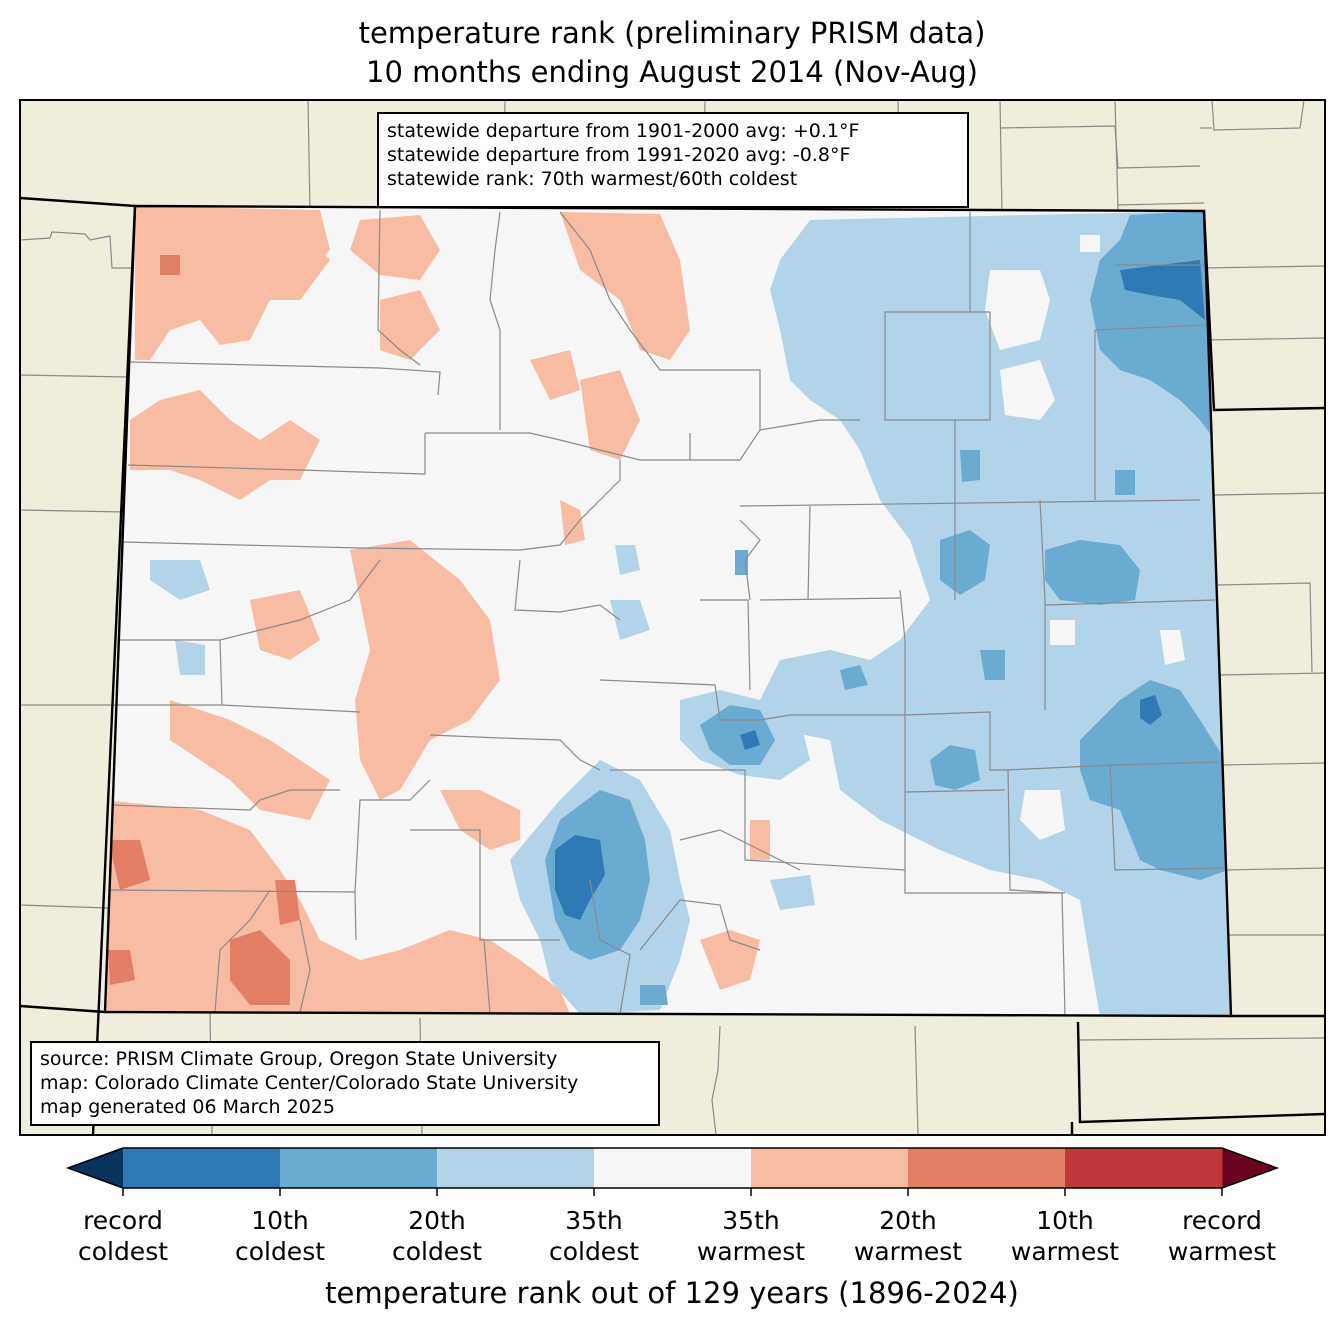 Image resolution: width=1344 pixels, height=1332 pixels. I want to click on source-line-generated: map generated 06 March 2025, so click(187, 1107).